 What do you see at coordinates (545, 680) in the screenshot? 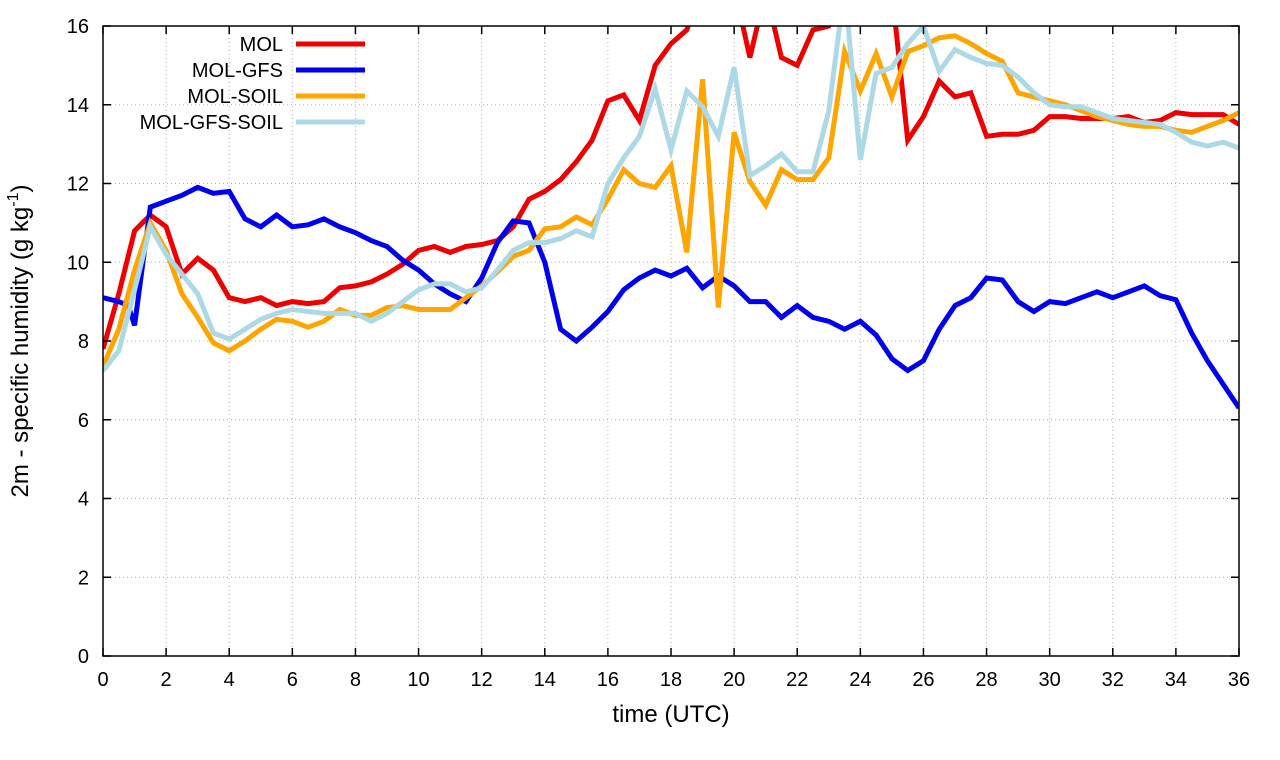
I see `x-tick-label: 14` at bounding box center [545, 680].